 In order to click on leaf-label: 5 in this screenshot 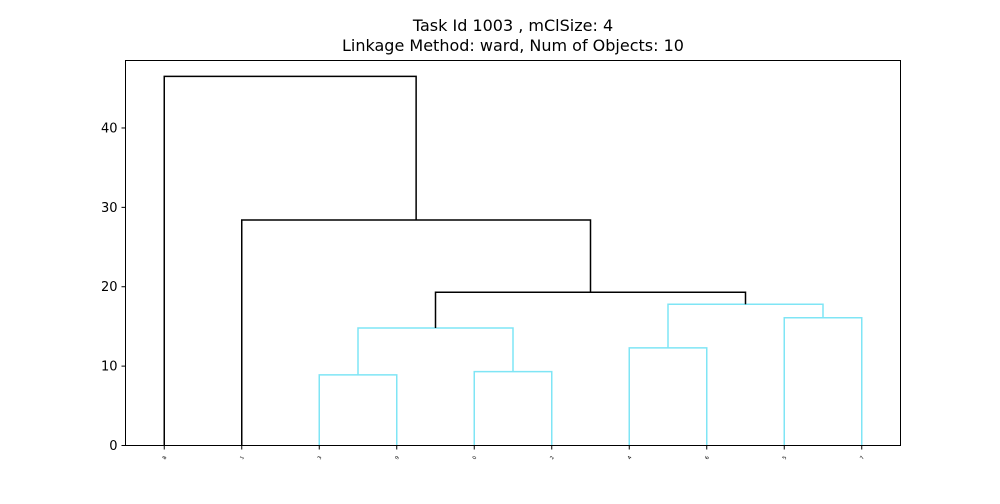, I will do `click(785, 458)`.